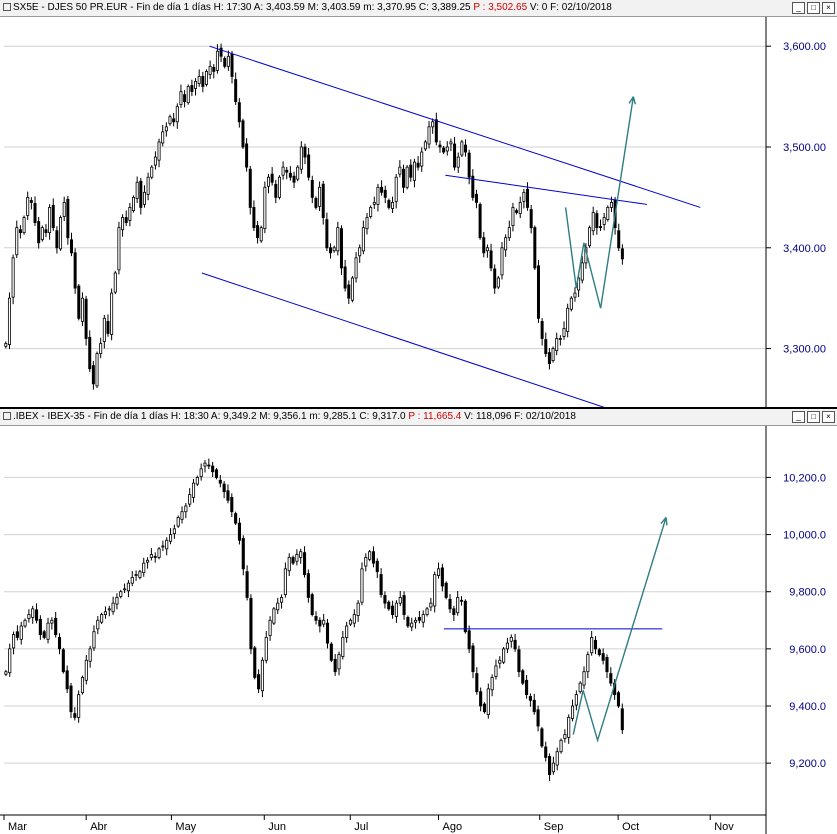 The image size is (837, 834). I want to click on x-tick-label: Jul, so click(361, 827).